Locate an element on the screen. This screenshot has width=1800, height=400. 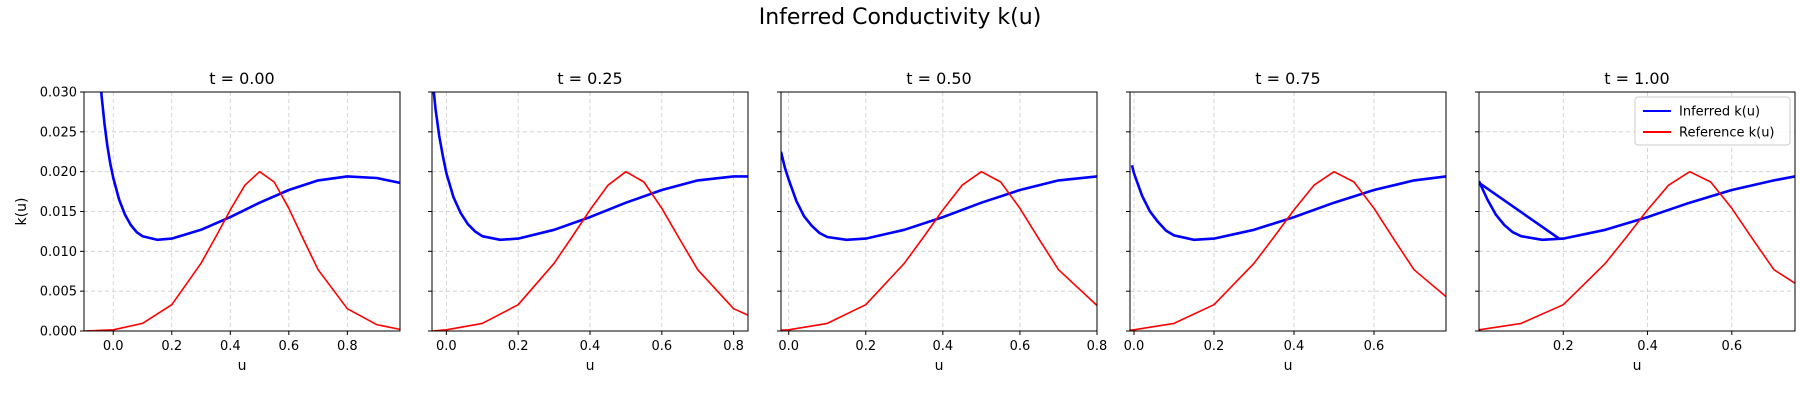
subplot-4: 0.0 0.2 0.4 0.6 t = 0.75 u is located at coordinates (1285, 221).